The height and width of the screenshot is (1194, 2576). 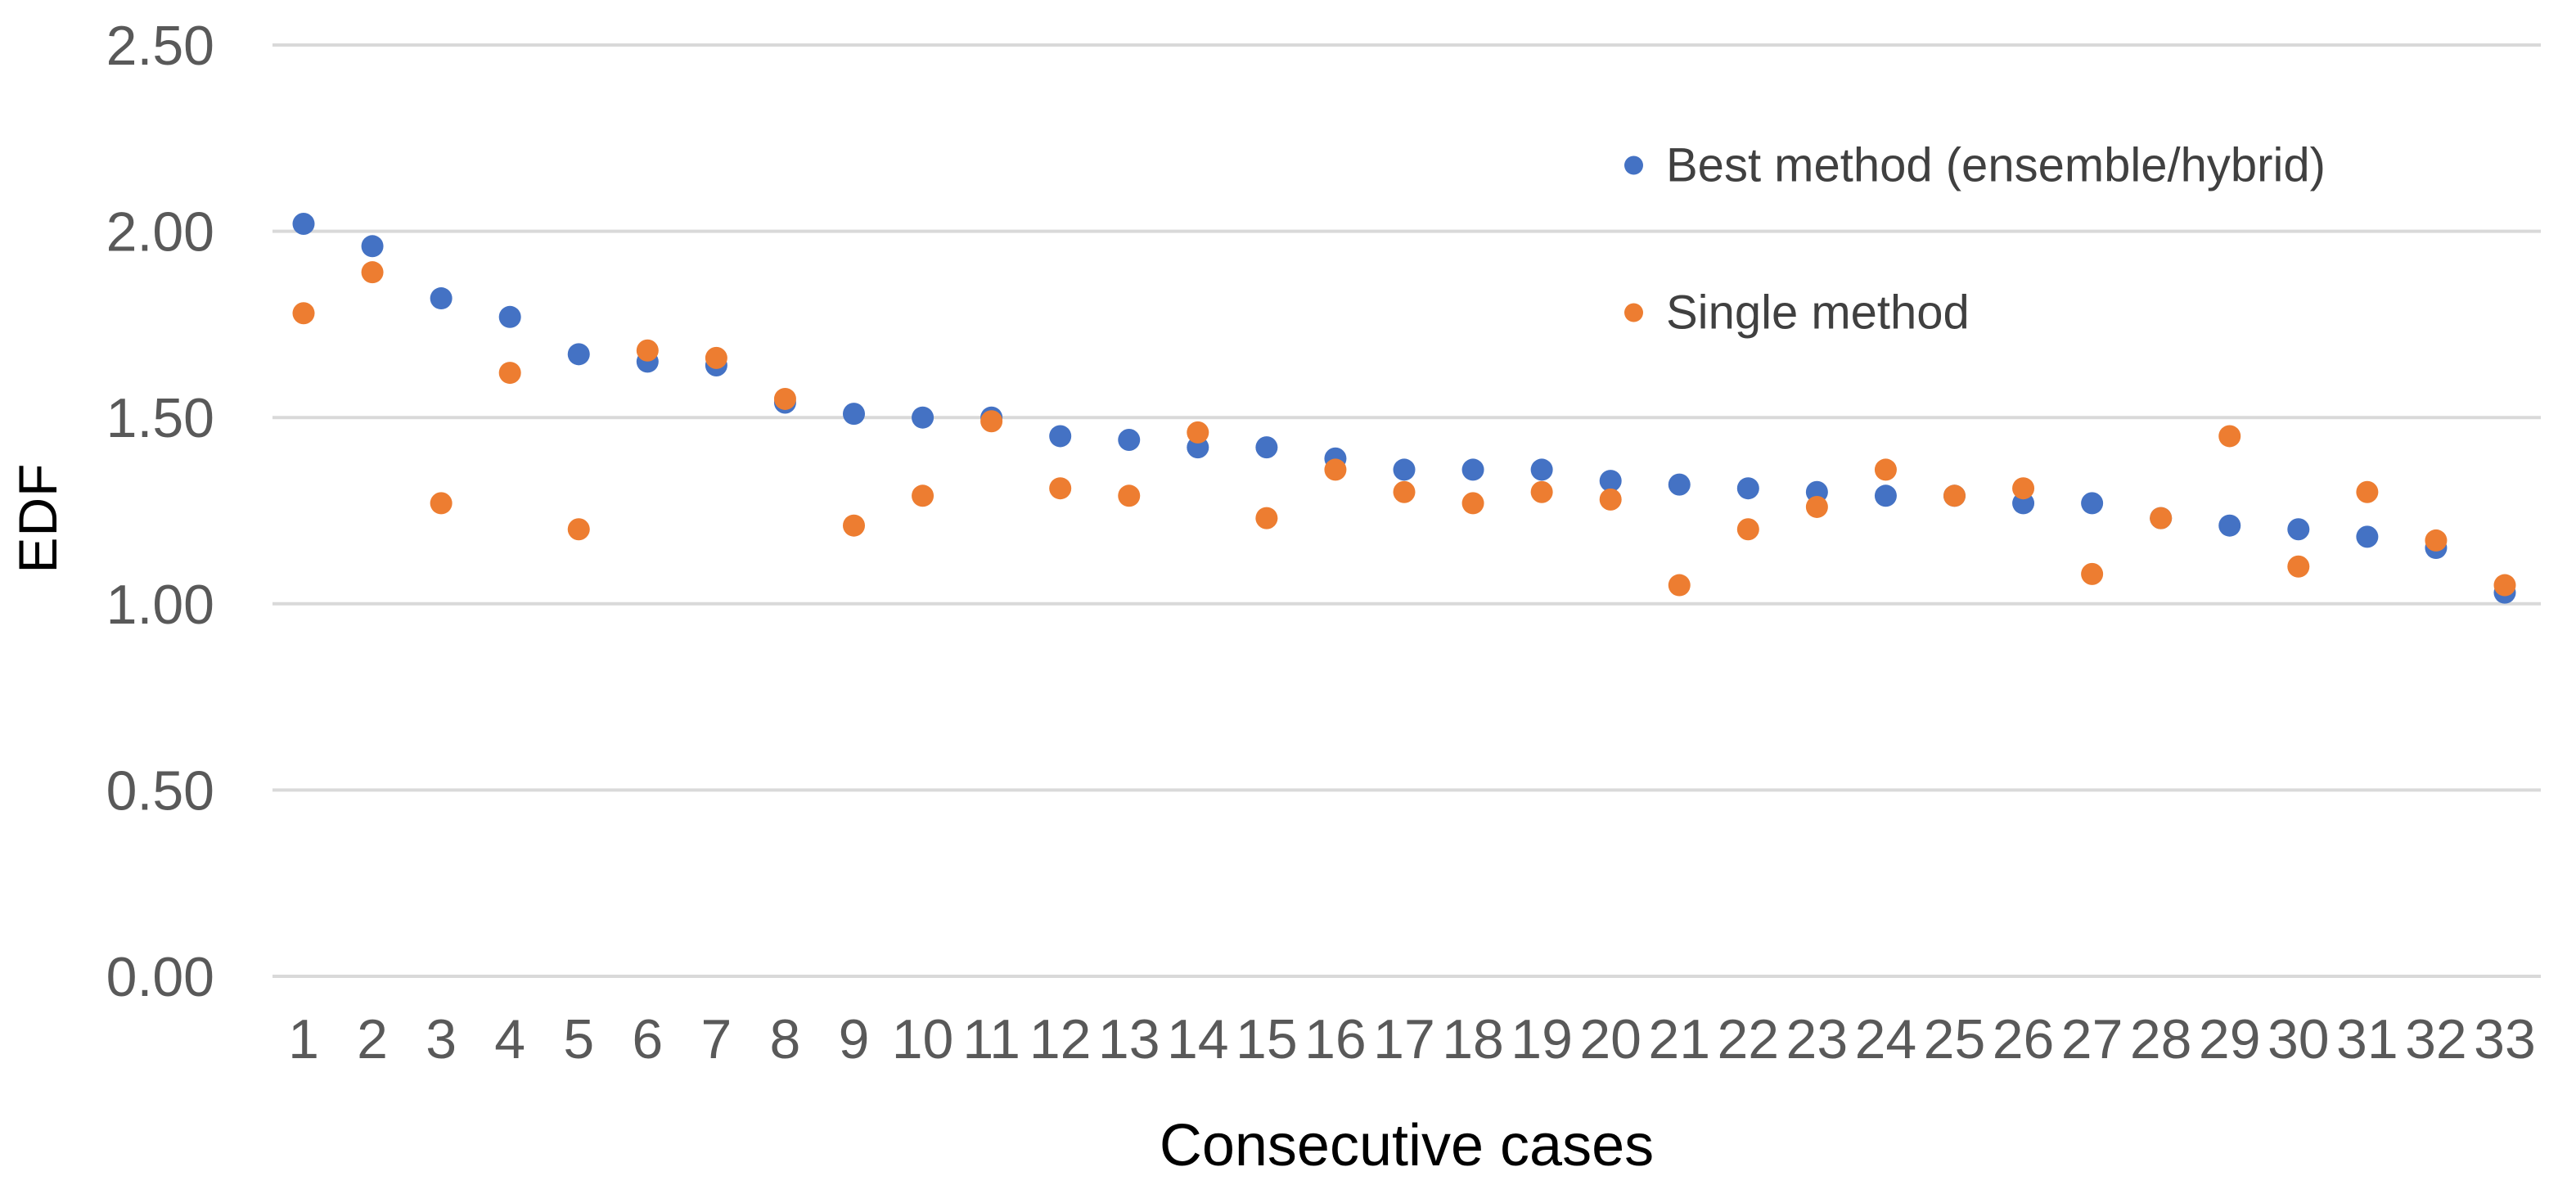 What do you see at coordinates (160, 790) in the screenshot?
I see `y-tick-label: 0.50` at bounding box center [160, 790].